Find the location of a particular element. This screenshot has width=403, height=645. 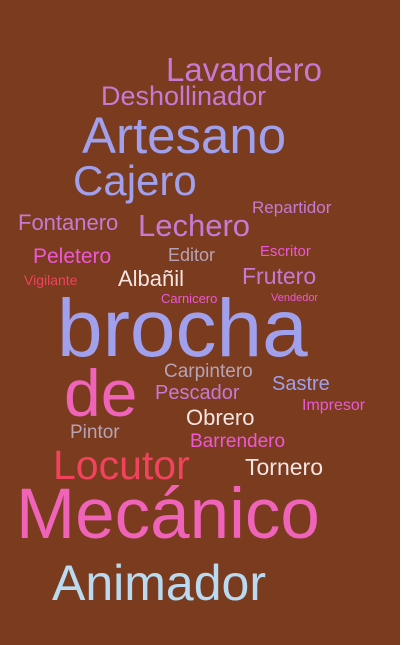

word-lechero: Lechero is located at coordinates (194, 225).